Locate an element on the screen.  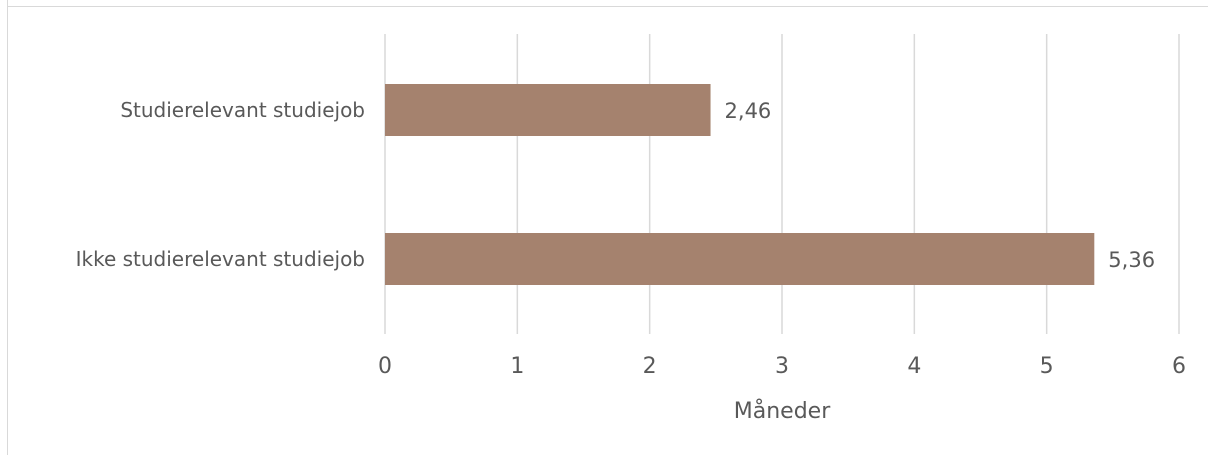
frame-border-top is located at coordinates (607, 6).